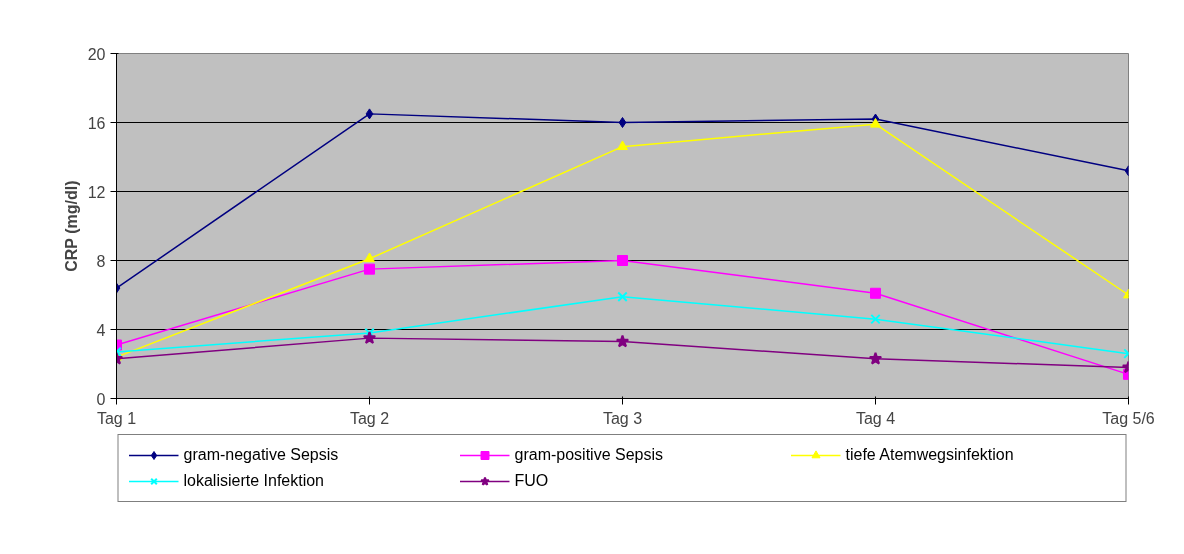  Describe the element at coordinates (261, 455) in the screenshot. I see `legend-label: gram-negative Sepsis` at that location.